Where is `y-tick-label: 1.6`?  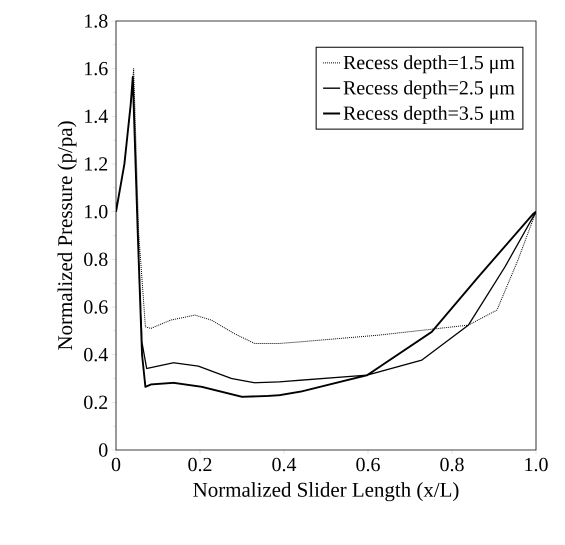
y-tick-label: 1.6 is located at coordinates (96, 69).